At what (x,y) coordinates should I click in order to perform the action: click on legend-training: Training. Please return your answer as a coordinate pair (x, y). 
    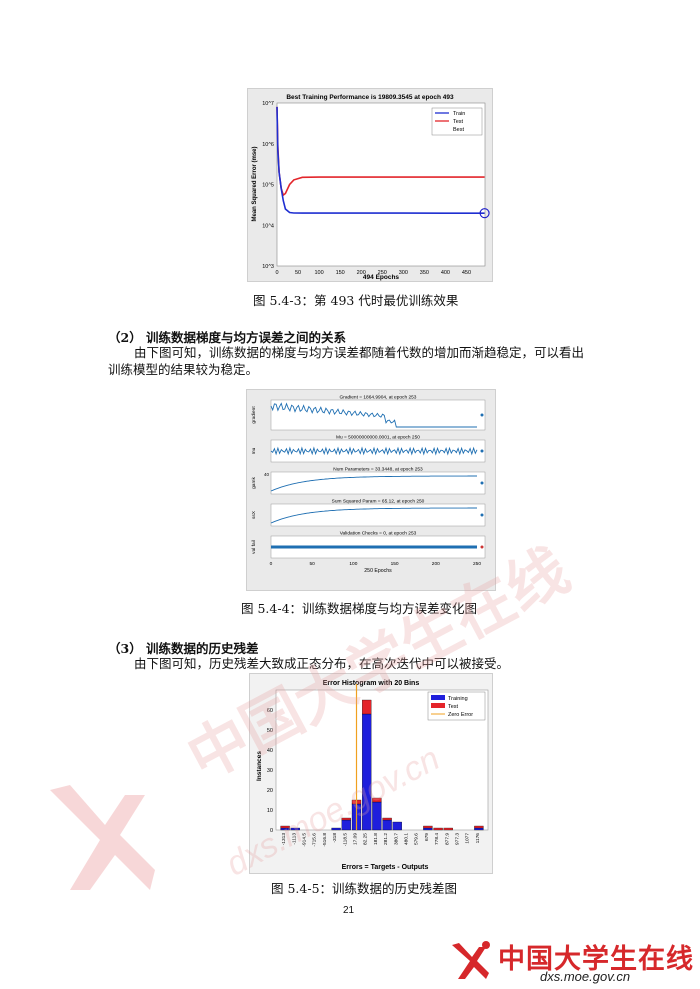
    Looking at the image, I should click on (458, 699).